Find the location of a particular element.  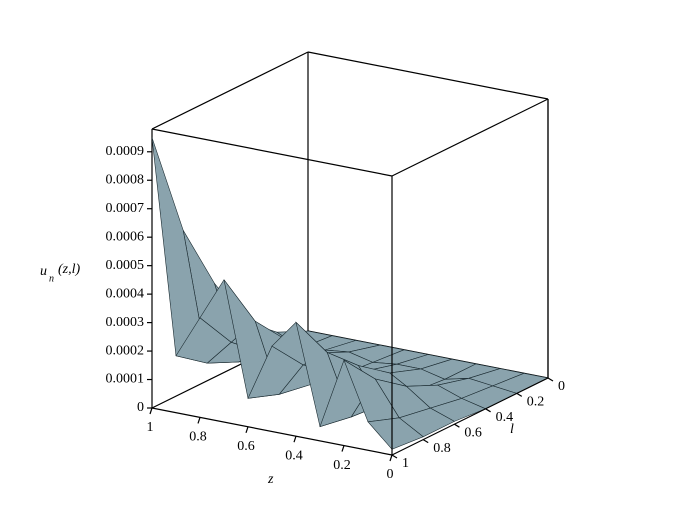

z-tick-label: 0.0008 is located at coordinates (125, 179).